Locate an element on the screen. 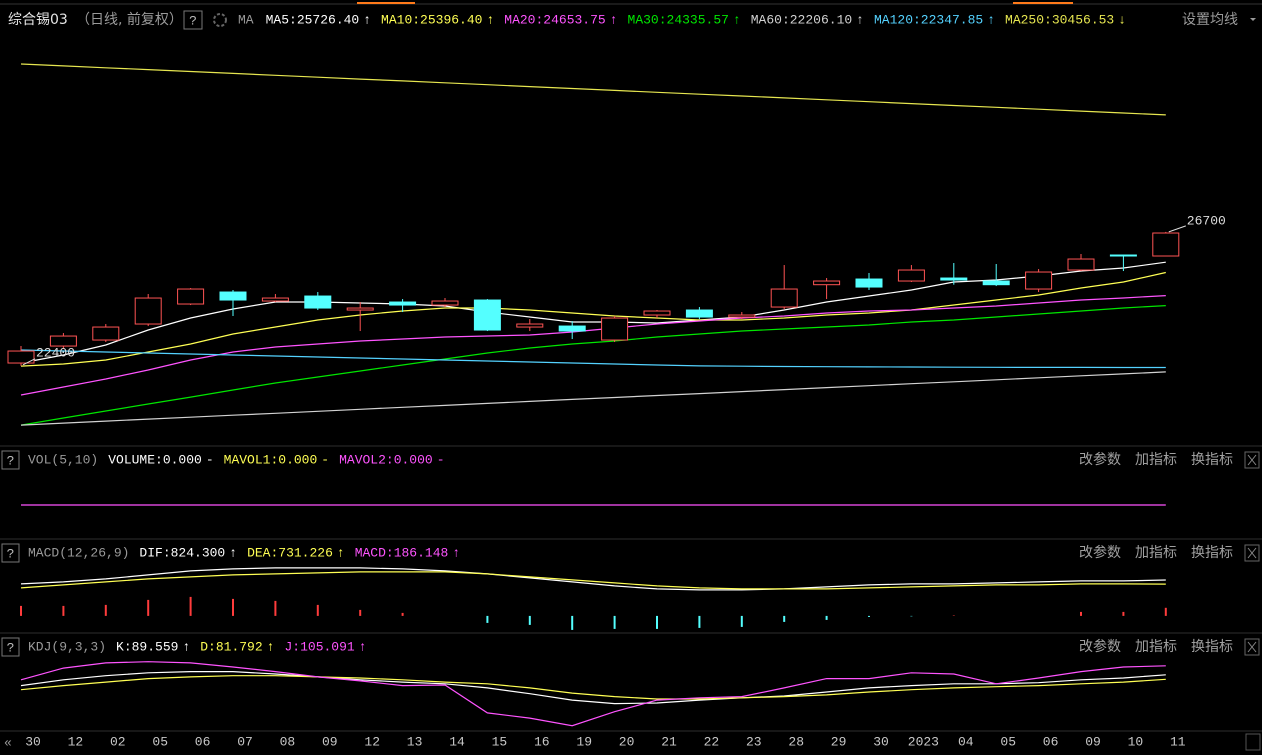 The width and height of the screenshot is (1262, 755). period: （日线, 前复权） is located at coordinates (129, 19).